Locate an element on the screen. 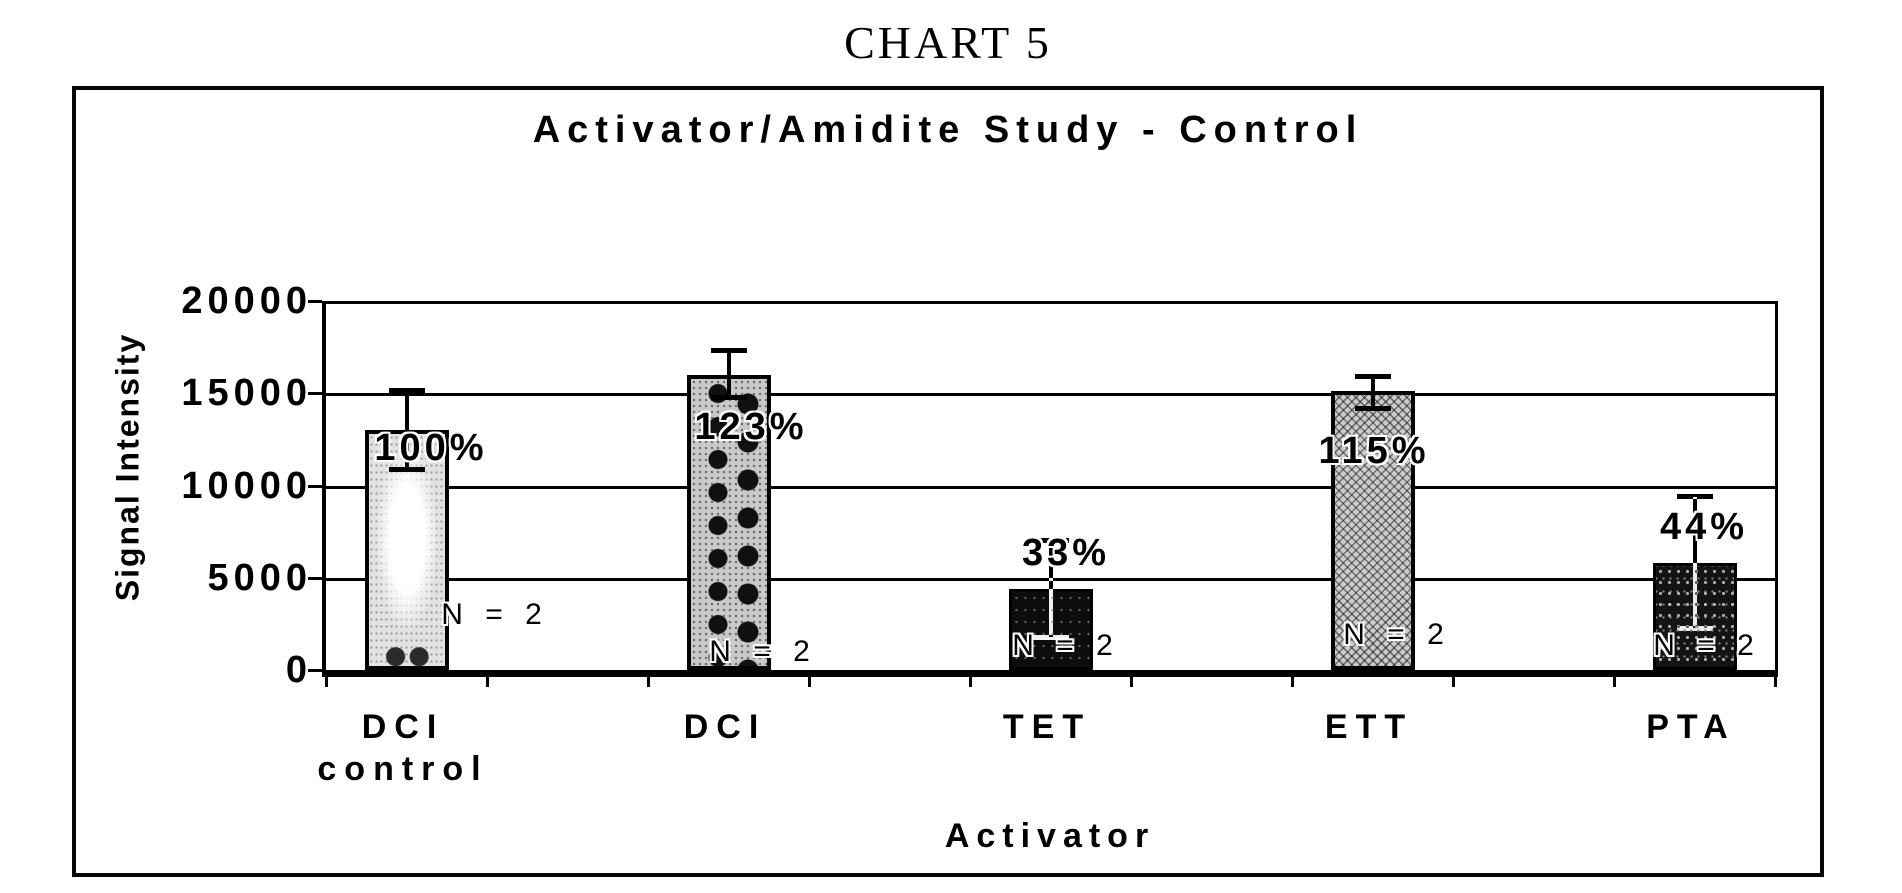 The height and width of the screenshot is (893, 1902). chart-title: Activator/Amidite Study - Control is located at coordinates (948, 130).